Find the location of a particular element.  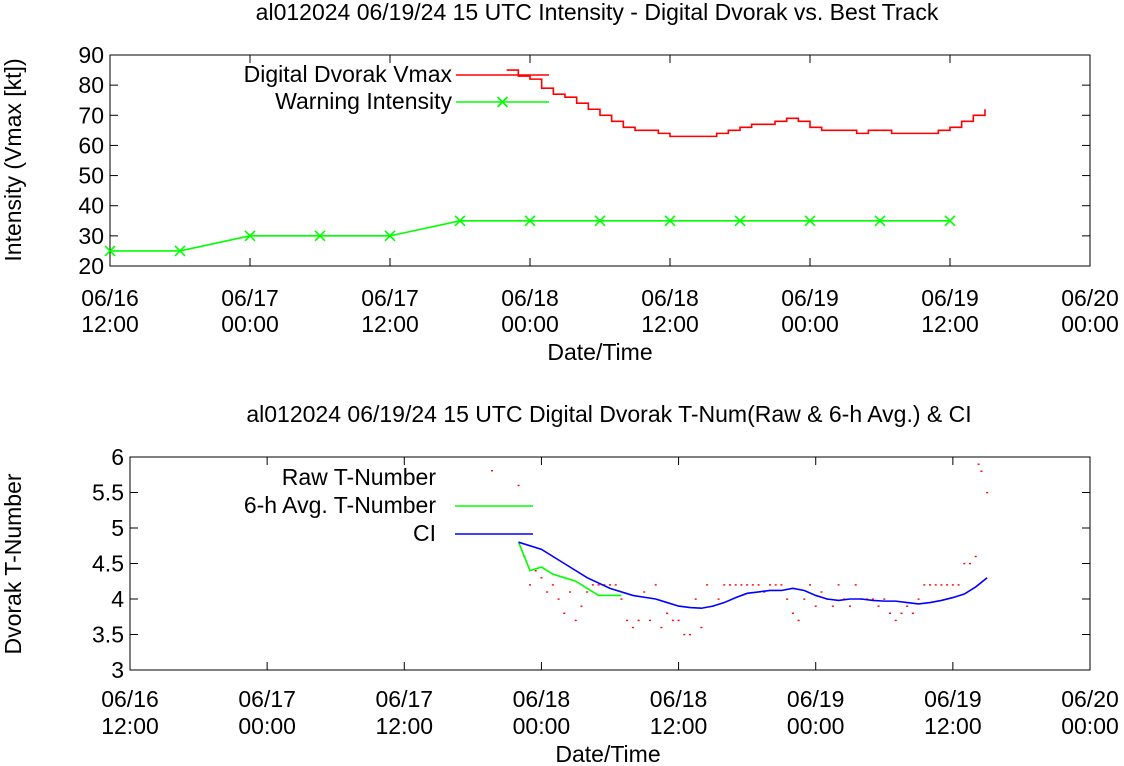

x-axis-label: Date/Time is located at coordinates (599, 352).